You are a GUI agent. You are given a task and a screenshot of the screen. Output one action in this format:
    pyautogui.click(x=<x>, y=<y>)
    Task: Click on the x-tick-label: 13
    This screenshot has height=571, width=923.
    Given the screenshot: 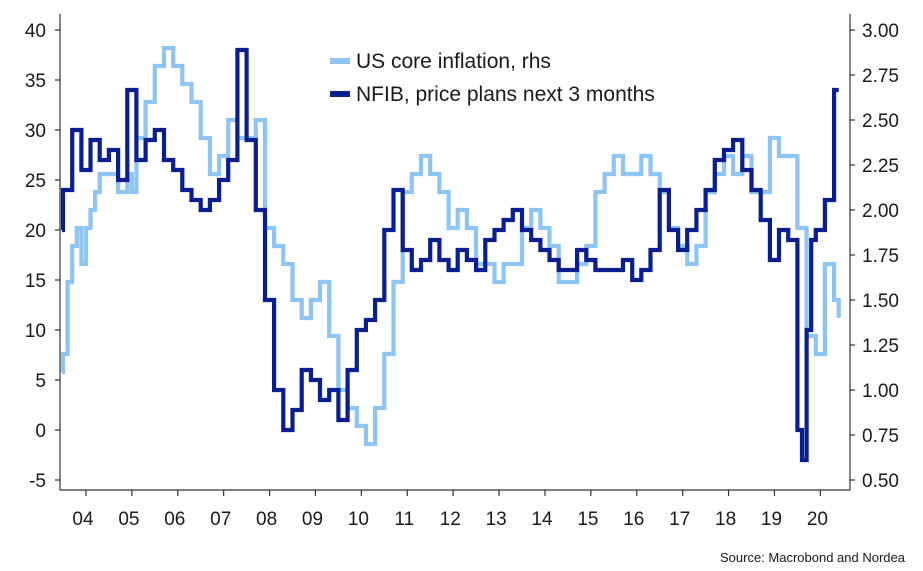 What is the action you would take?
    pyautogui.click(x=496, y=519)
    